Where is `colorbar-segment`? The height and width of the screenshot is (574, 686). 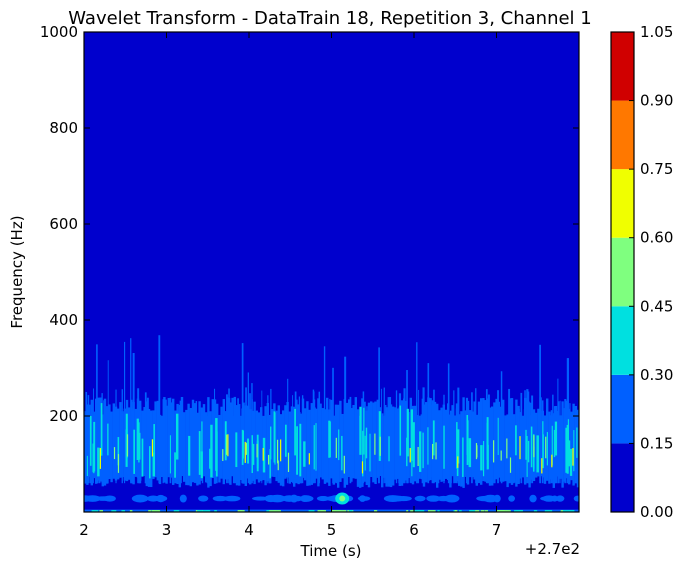
colorbar-segment is located at coordinates (622, 477).